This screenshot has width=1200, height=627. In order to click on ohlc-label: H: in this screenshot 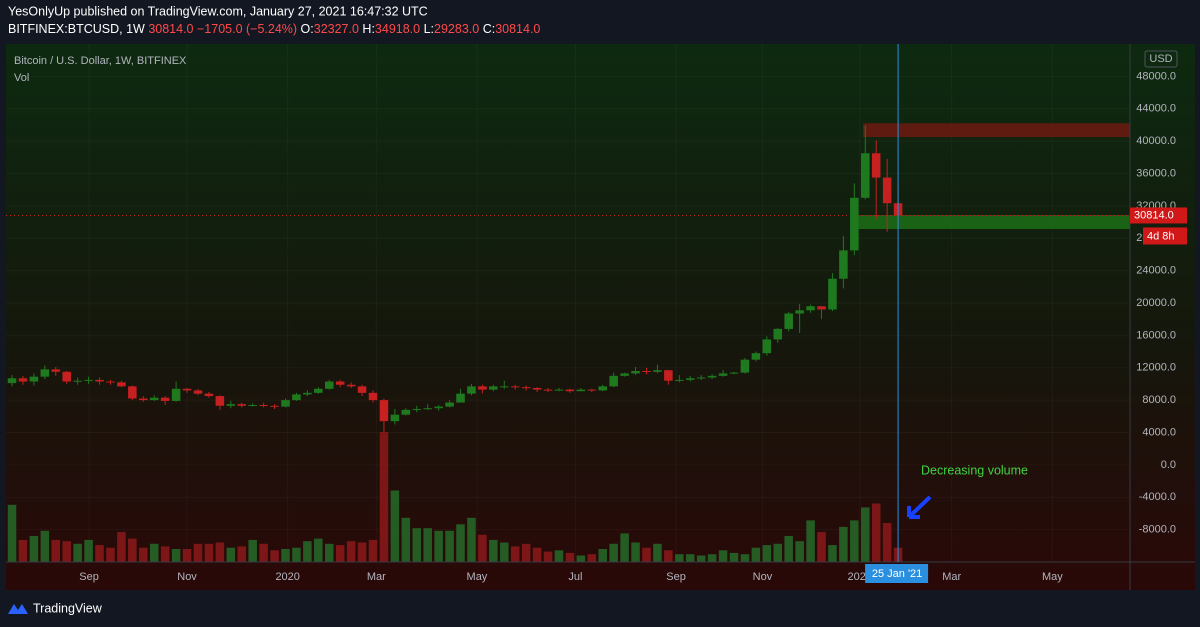, I will do `click(368, 29)`.